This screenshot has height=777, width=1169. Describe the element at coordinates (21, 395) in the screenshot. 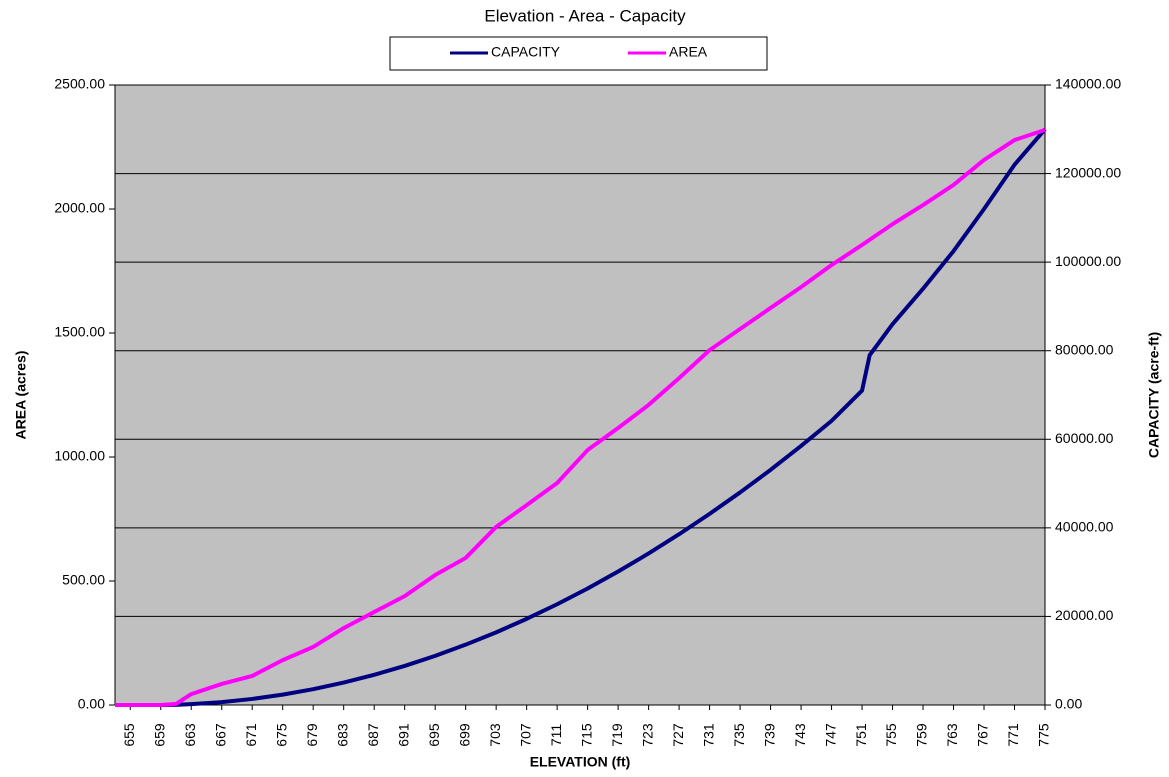

I see `y-axis-label: AREA (acres)` at that location.